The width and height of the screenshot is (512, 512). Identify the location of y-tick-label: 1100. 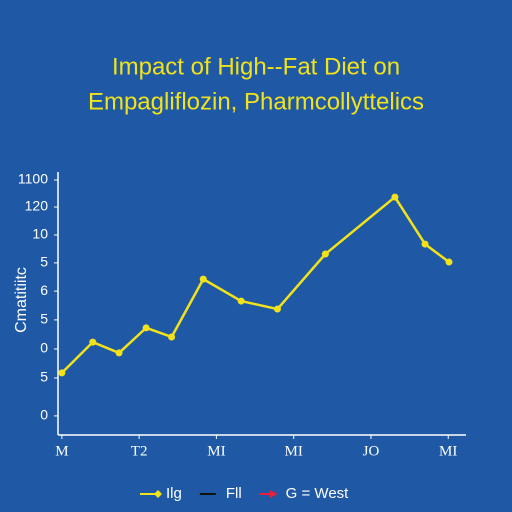
(33, 179).